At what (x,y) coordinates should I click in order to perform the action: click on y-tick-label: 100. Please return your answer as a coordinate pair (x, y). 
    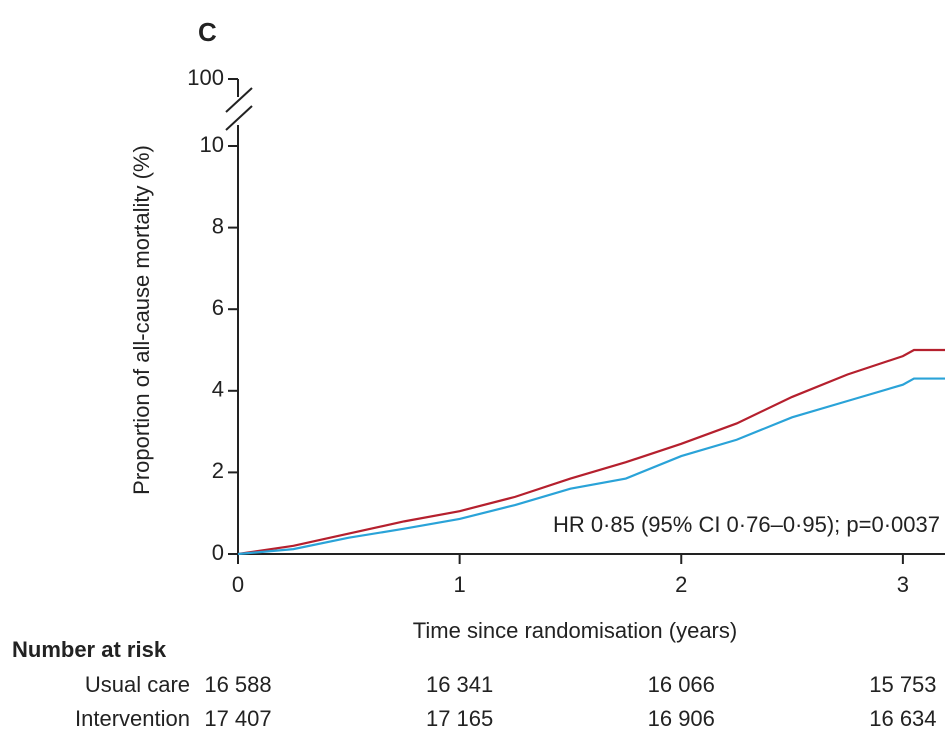
    Looking at the image, I should click on (205, 77).